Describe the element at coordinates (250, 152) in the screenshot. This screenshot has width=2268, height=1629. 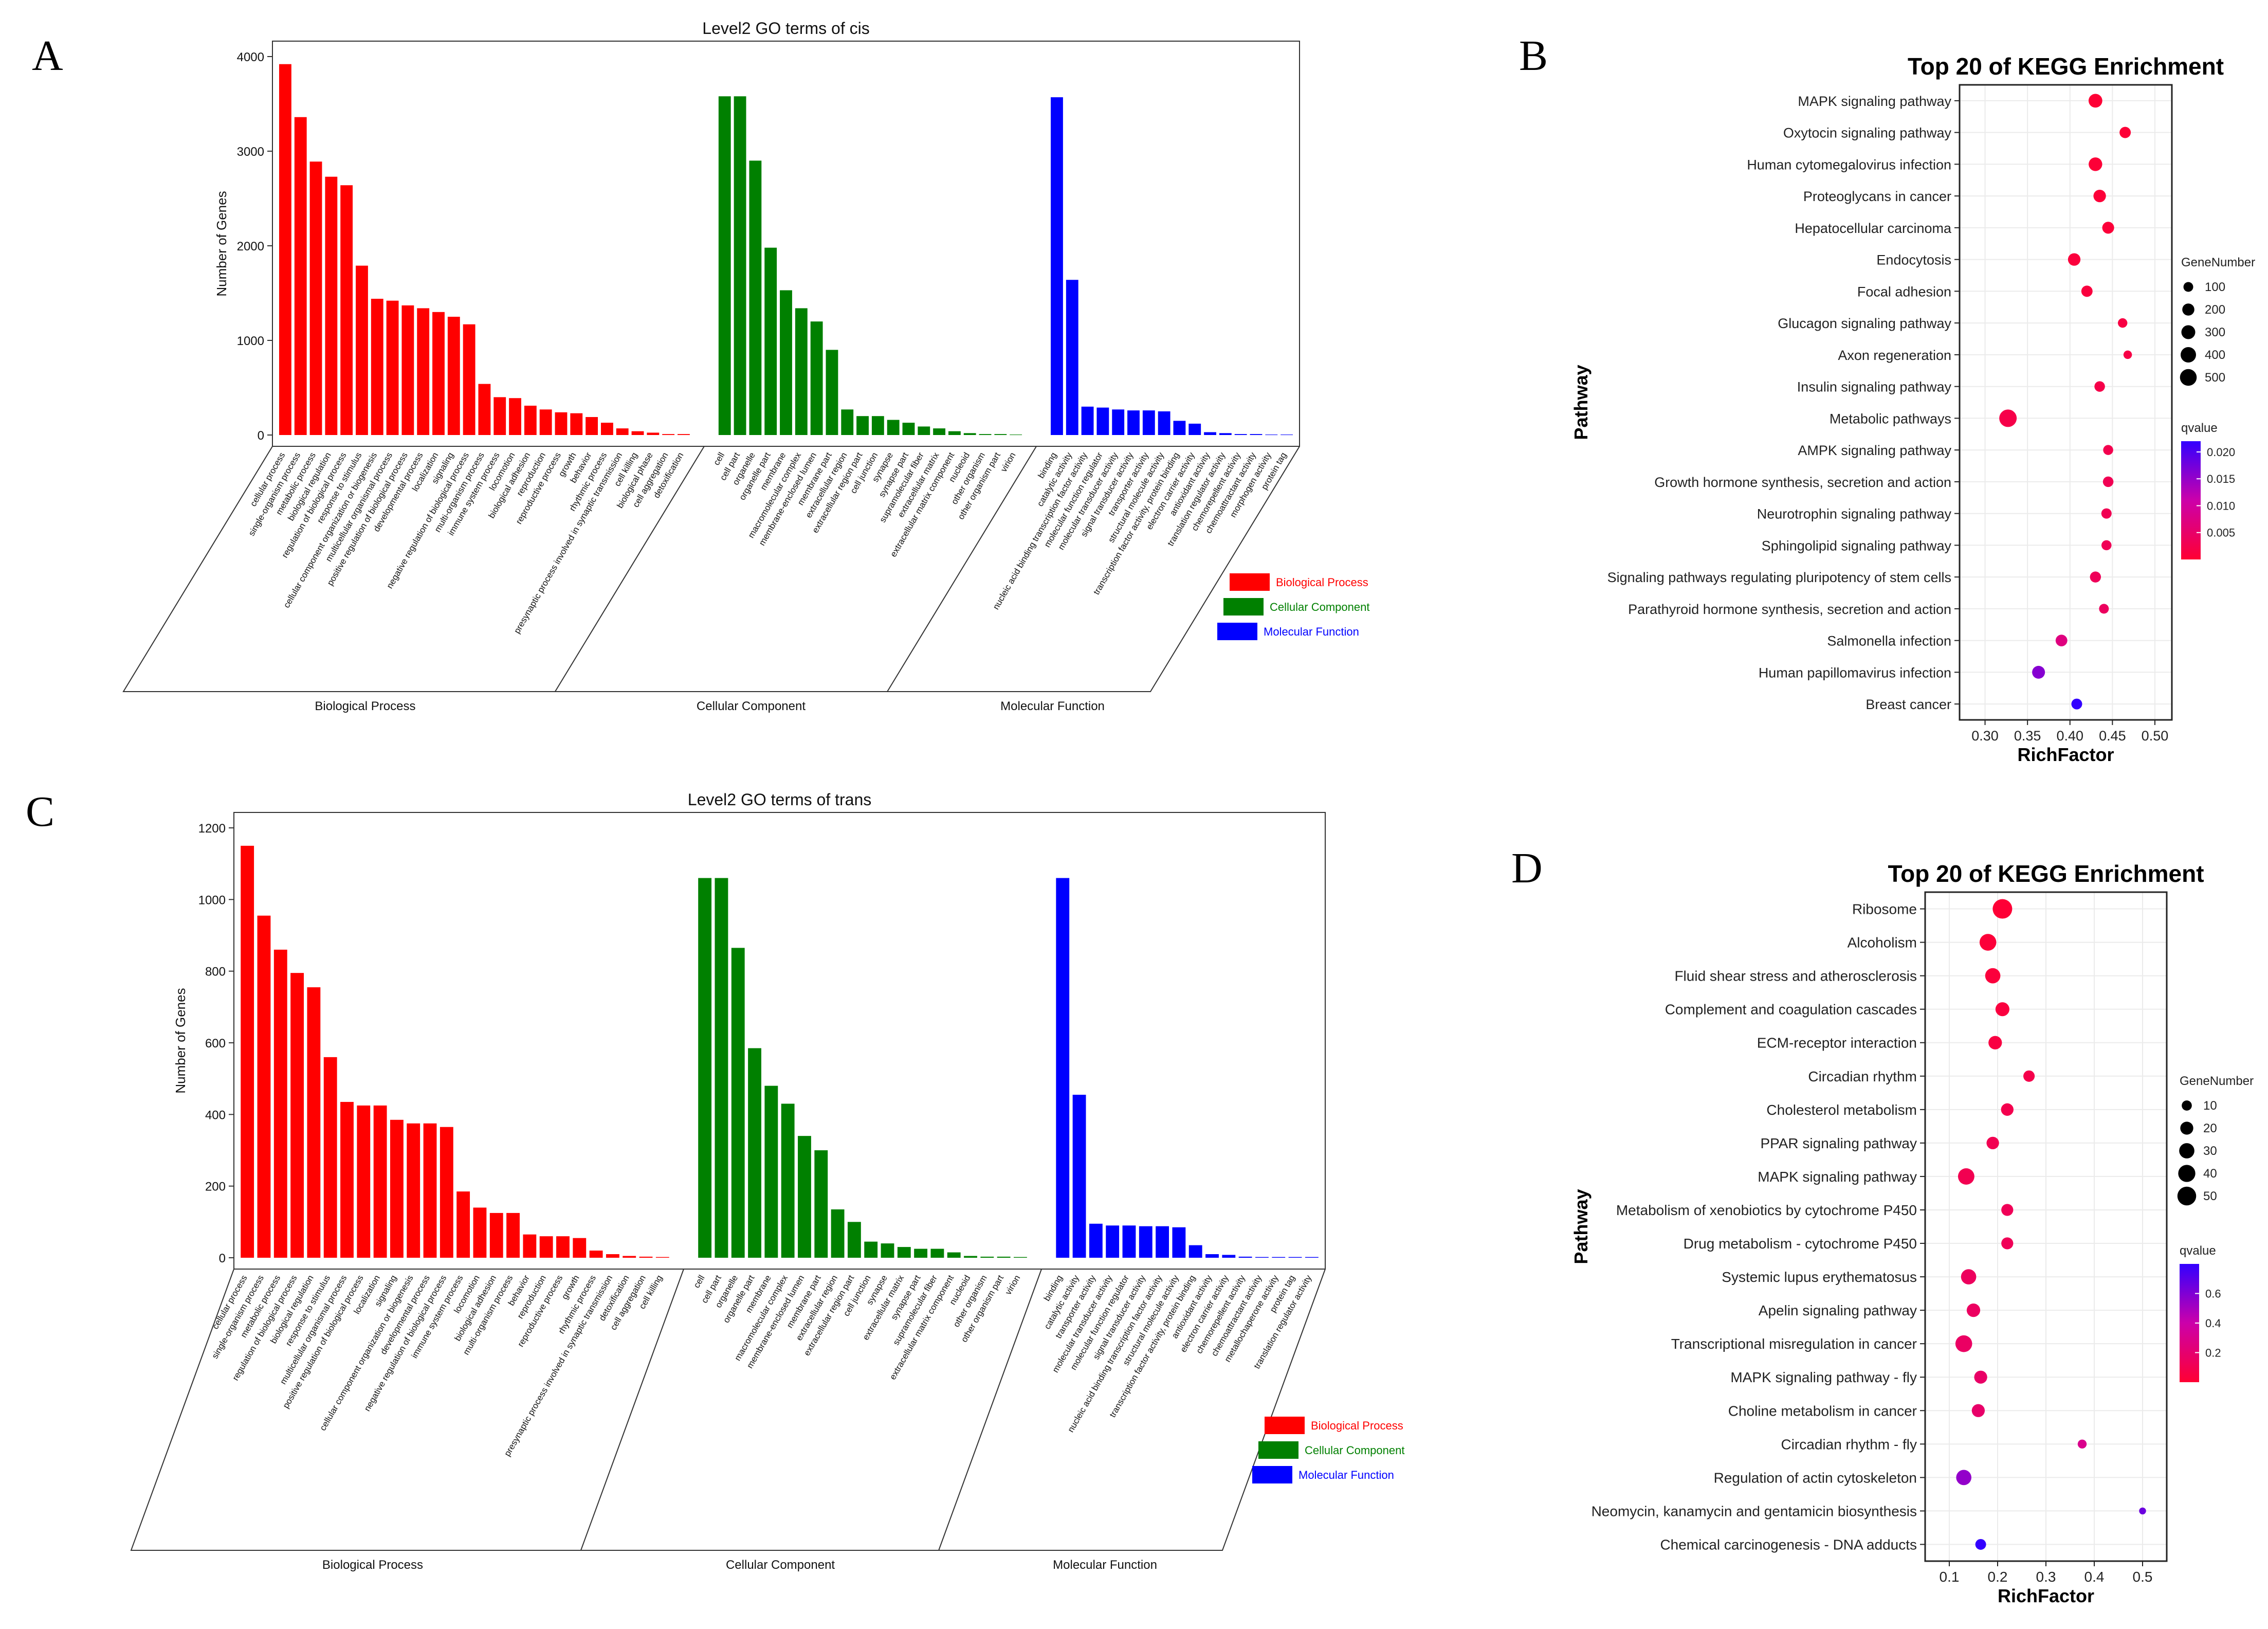
I see `y-tick-label: 3000` at that location.